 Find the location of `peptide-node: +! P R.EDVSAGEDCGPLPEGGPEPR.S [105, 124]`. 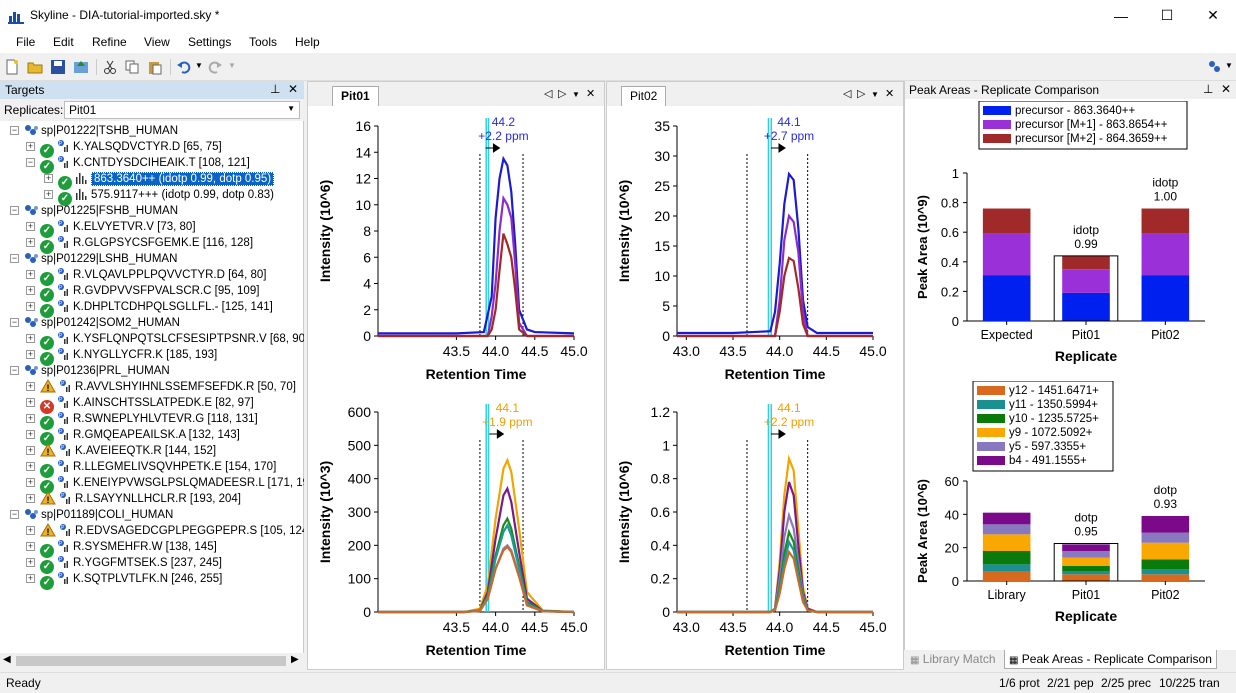

peptide-node: +! P R.EDVSAGEDCGPLPEGGPEPR.S [105, 124] is located at coordinates (165, 531).